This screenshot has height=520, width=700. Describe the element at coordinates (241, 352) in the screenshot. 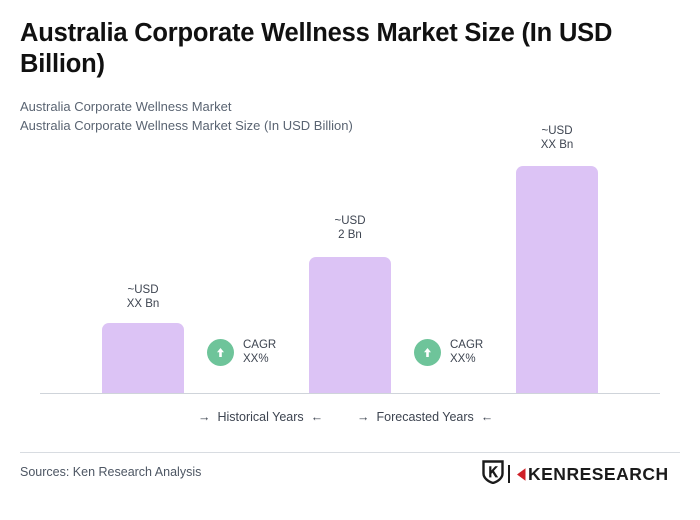

I see `cagr-badge-1: CAGR XX%` at that location.